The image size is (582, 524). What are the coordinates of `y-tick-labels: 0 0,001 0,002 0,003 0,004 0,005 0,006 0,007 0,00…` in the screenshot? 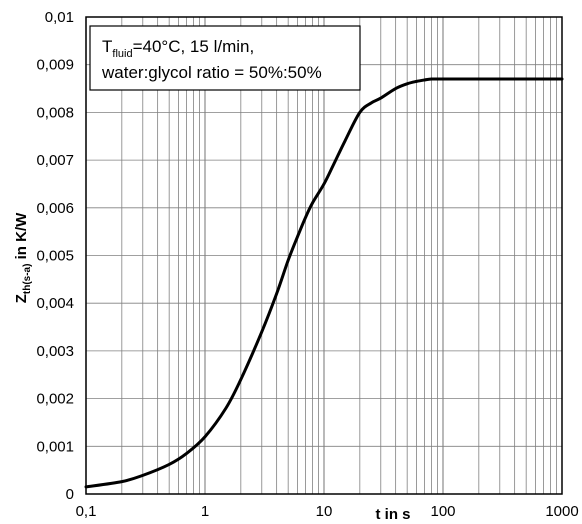 It's located at (55, 256).